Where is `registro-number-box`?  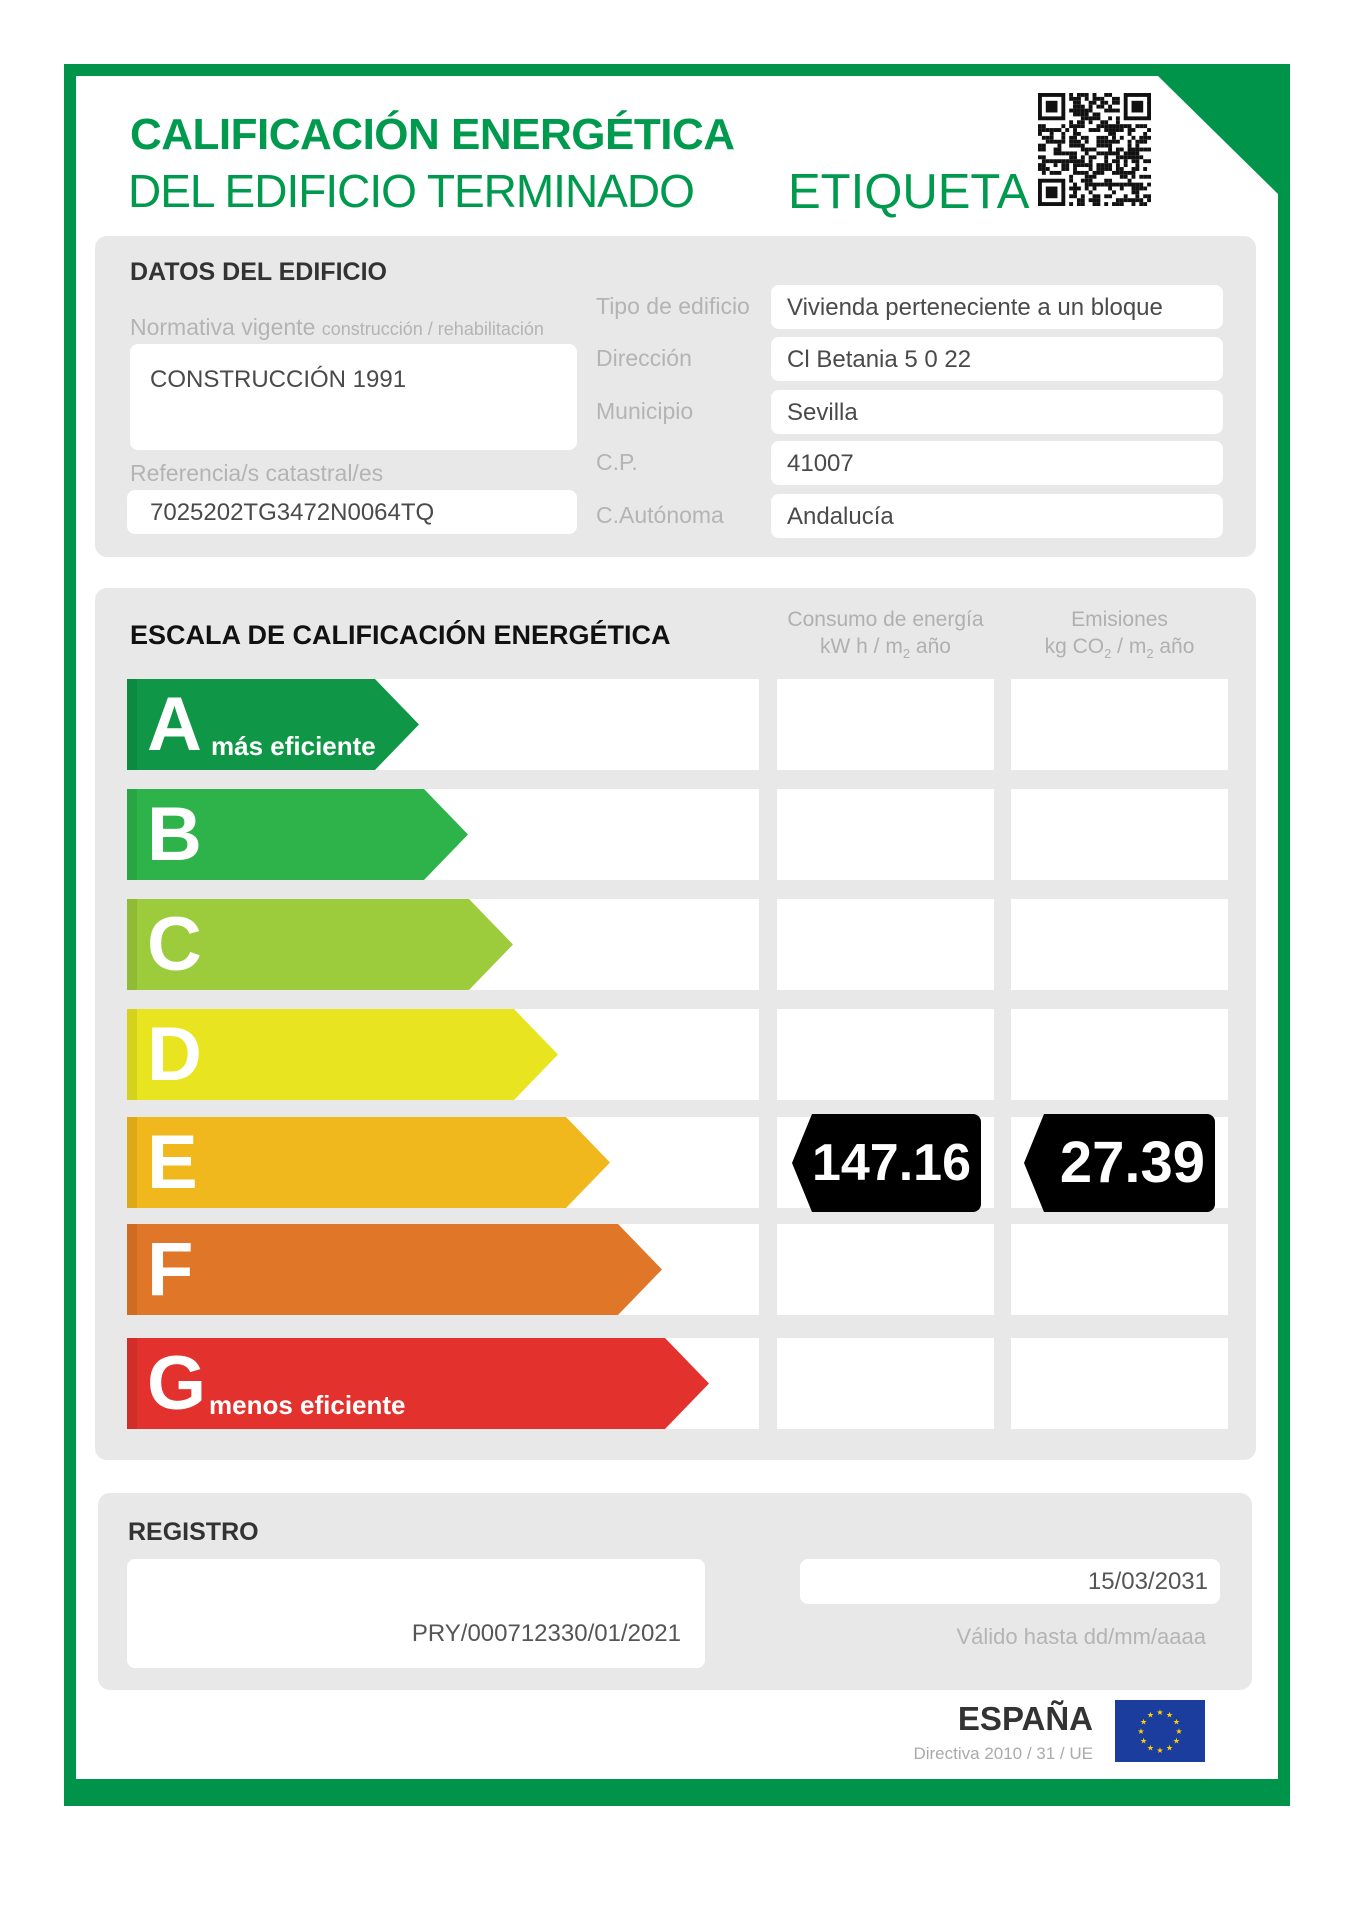 registro-number-box is located at coordinates (416, 1613).